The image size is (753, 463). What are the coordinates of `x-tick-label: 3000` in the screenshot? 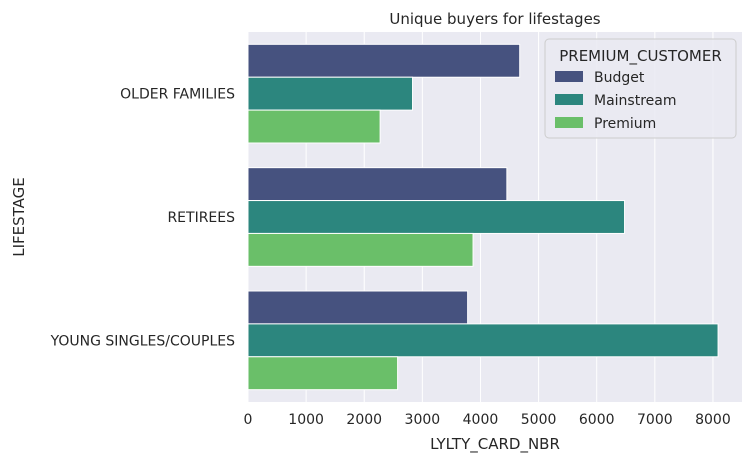 It's located at (423, 420).